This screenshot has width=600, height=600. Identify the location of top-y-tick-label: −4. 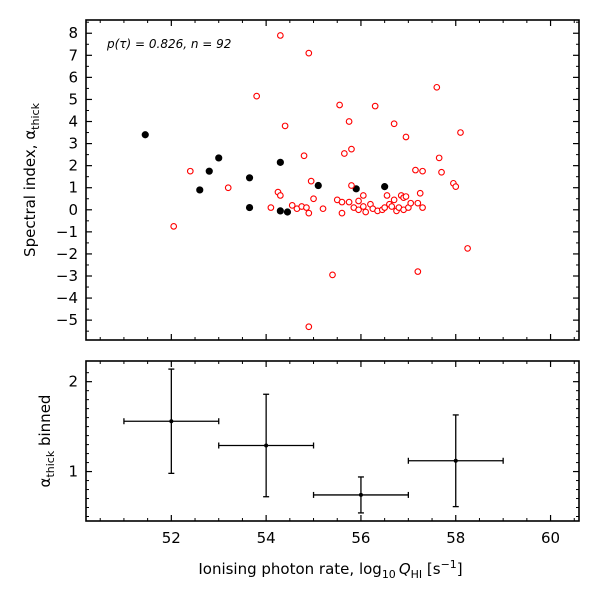
(67, 298).